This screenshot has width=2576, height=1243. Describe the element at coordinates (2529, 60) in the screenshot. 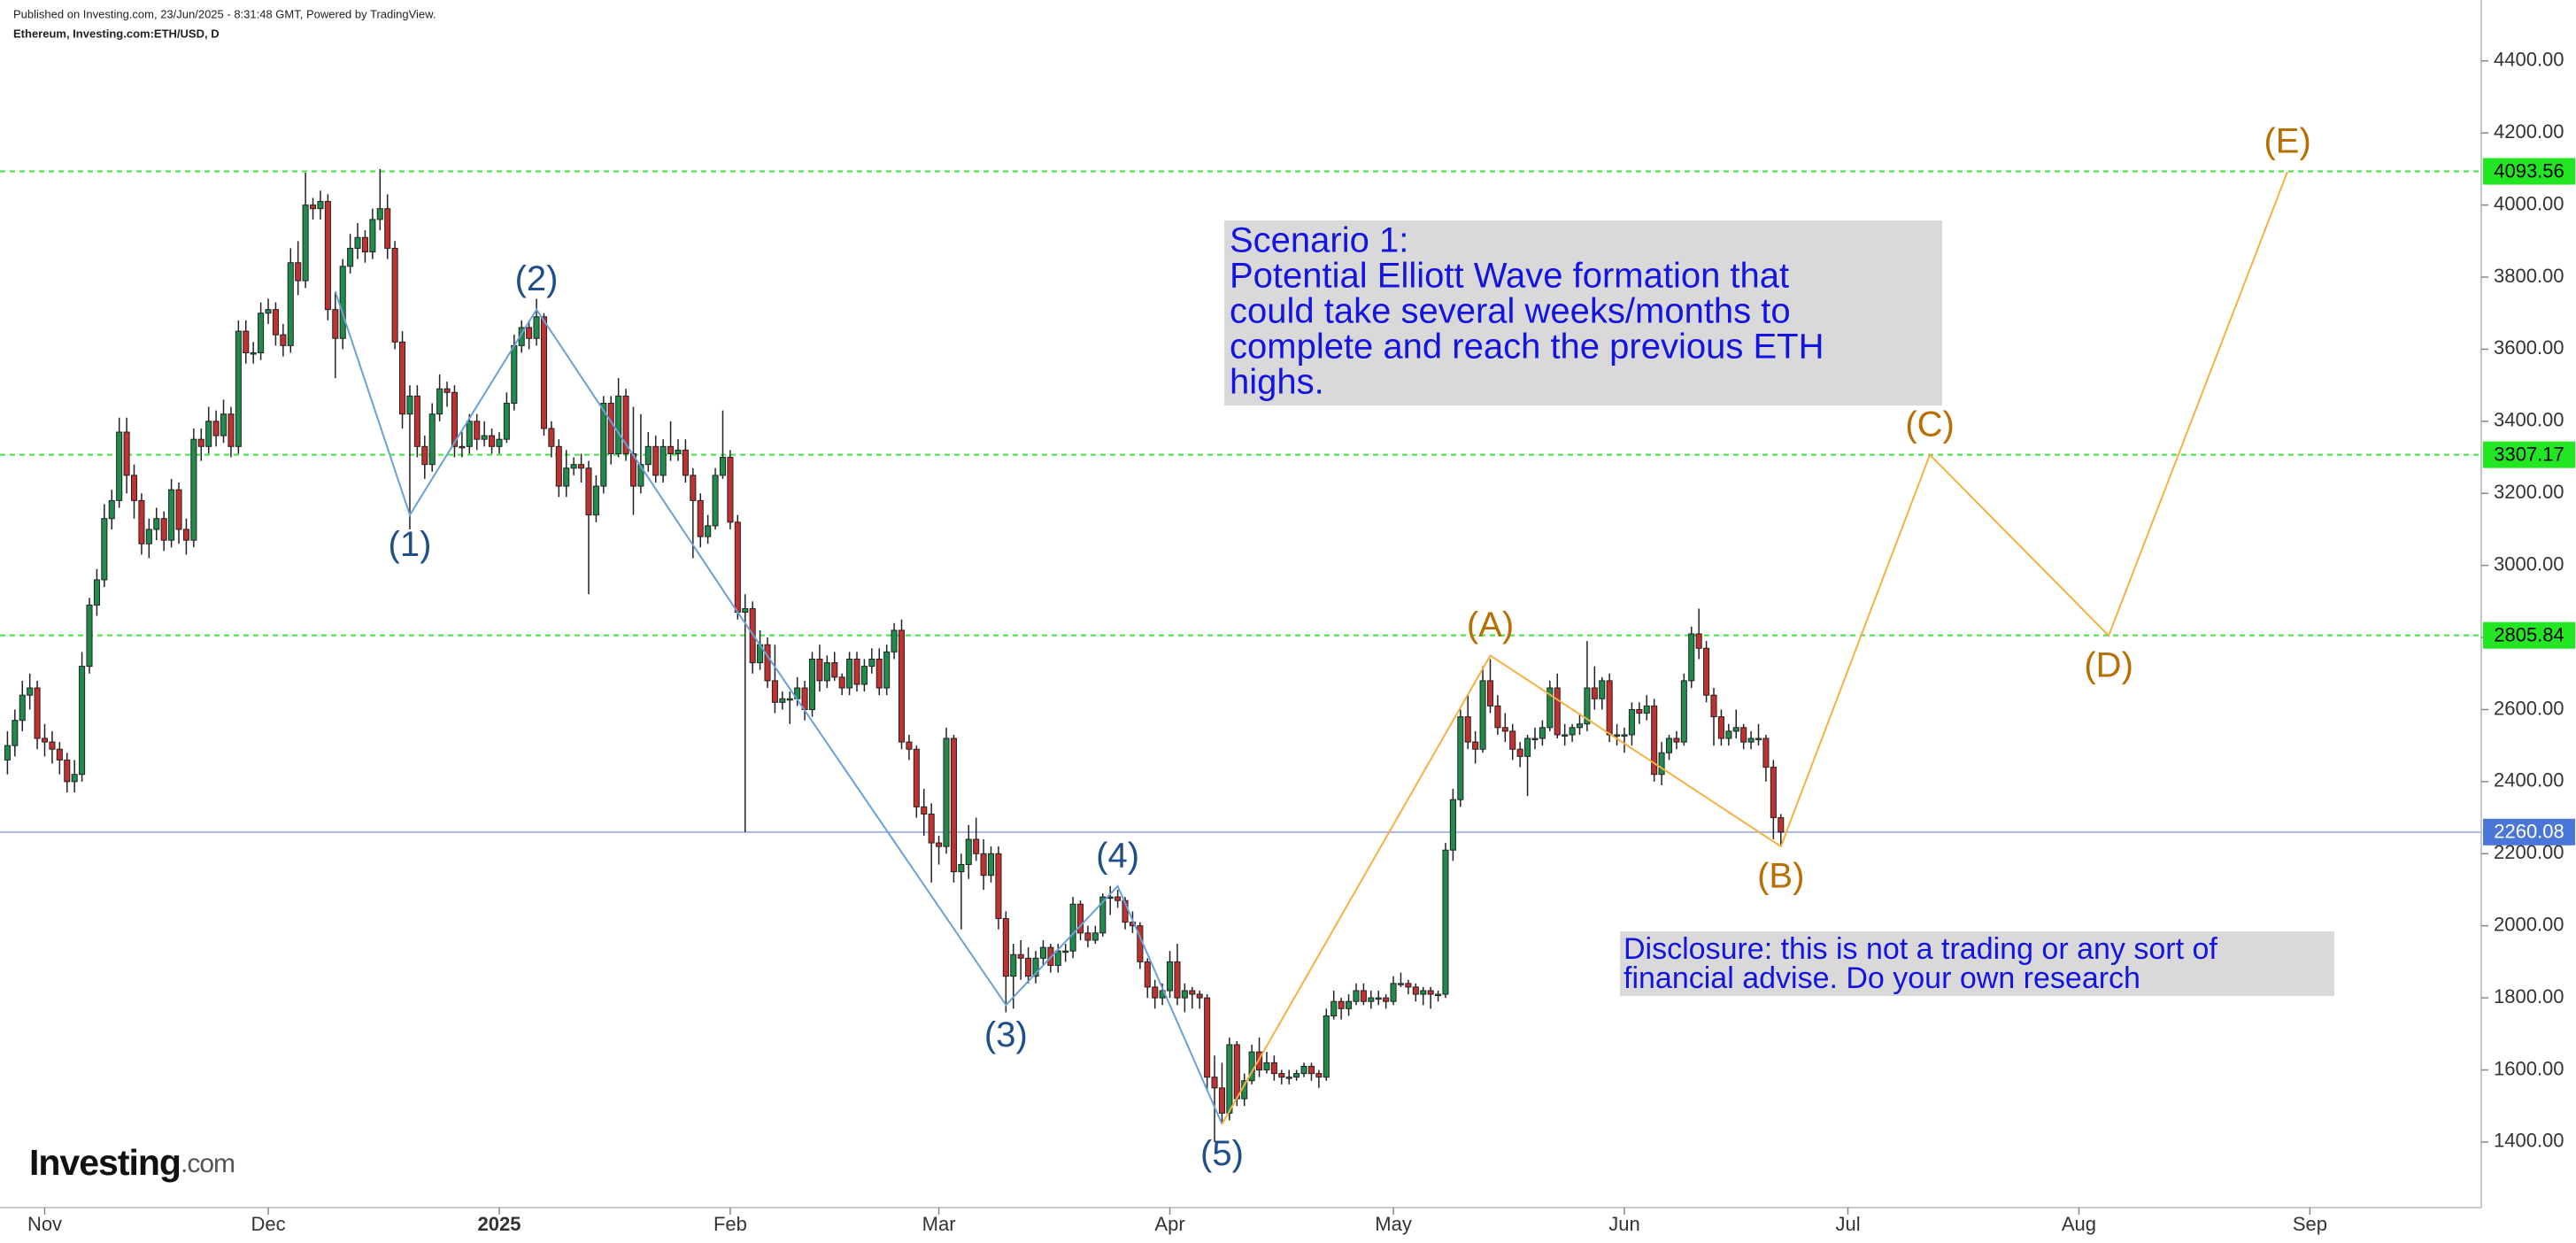

I see `y-tick-label: 4400.00` at that location.